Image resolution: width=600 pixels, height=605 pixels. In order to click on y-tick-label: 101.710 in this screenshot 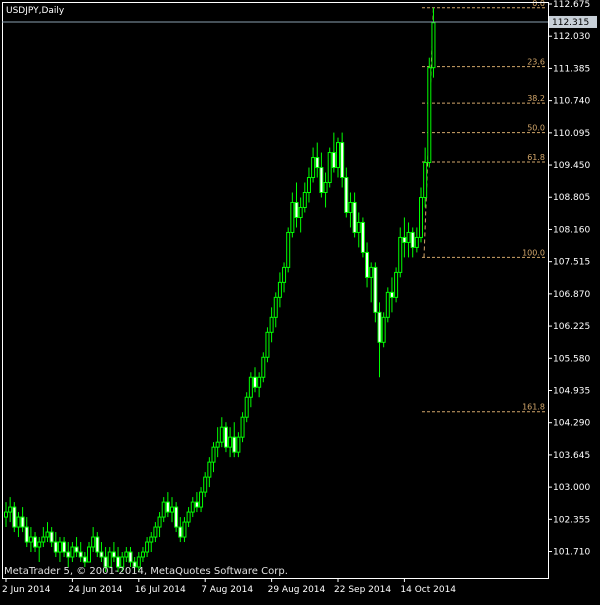, I will do `click(571, 553)`.